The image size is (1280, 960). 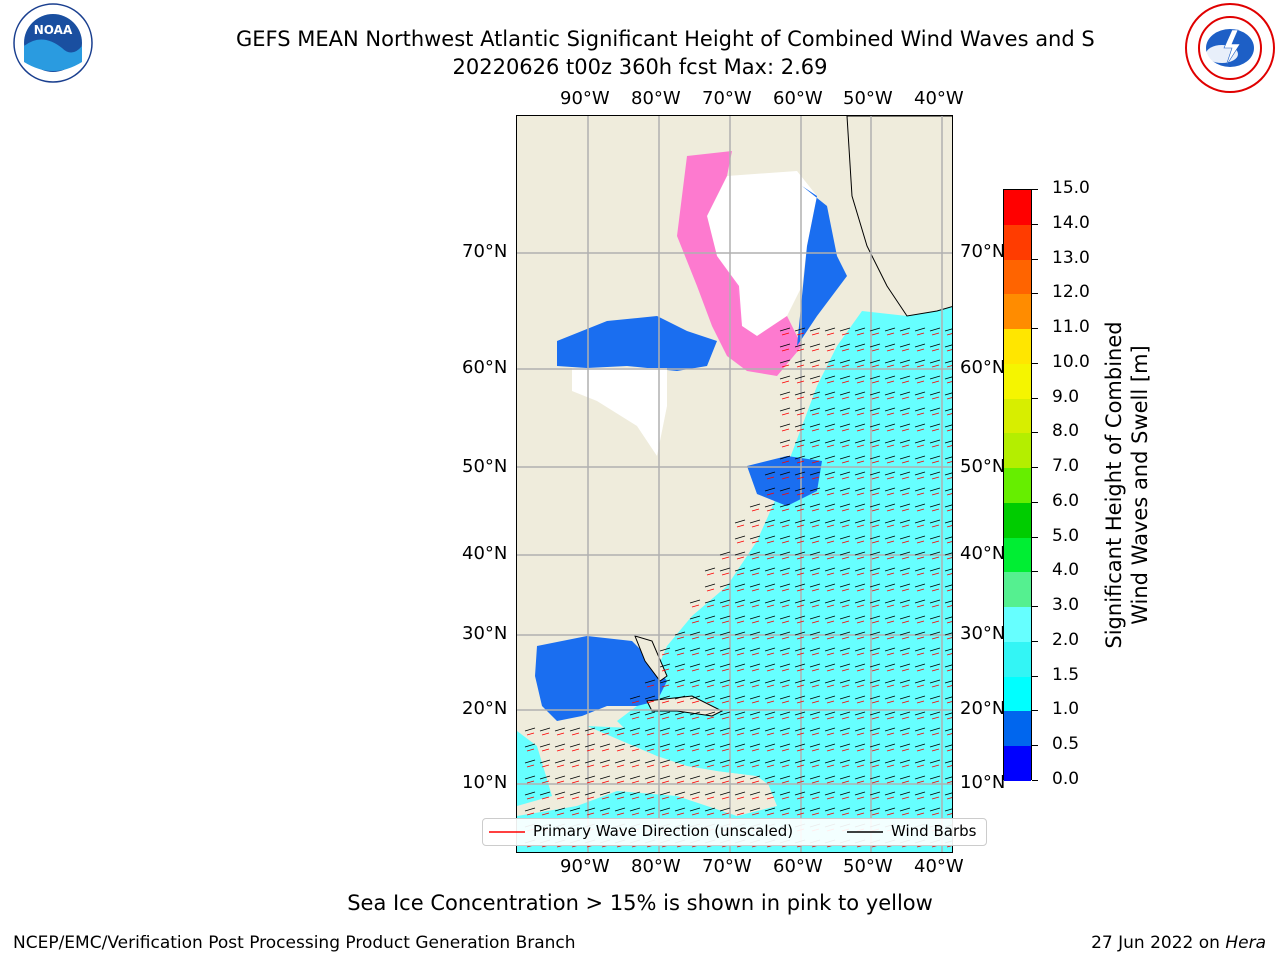 What do you see at coordinates (485, 553) in the screenshot?
I see `lat-tick-left: 40°N` at bounding box center [485, 553].